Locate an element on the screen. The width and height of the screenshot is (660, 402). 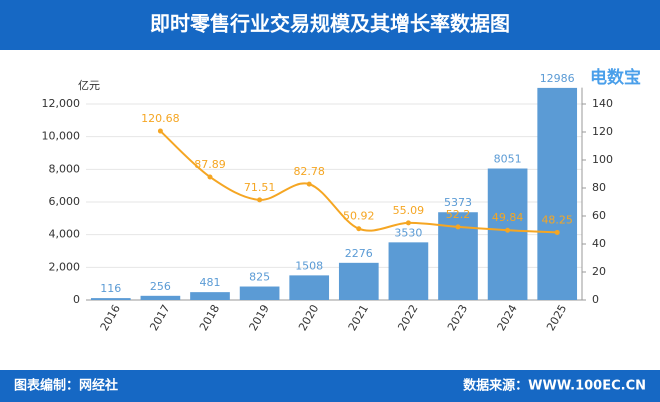
footer-right: 数据来源：WWW.100EC.CN is located at coordinates (554, 386).